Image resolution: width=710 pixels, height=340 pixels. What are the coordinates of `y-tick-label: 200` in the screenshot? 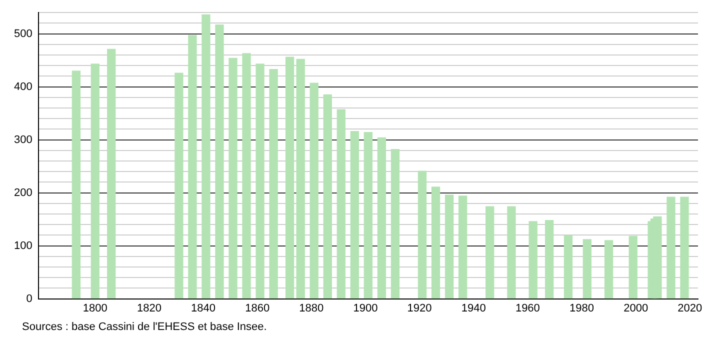 It's located at (23, 192).